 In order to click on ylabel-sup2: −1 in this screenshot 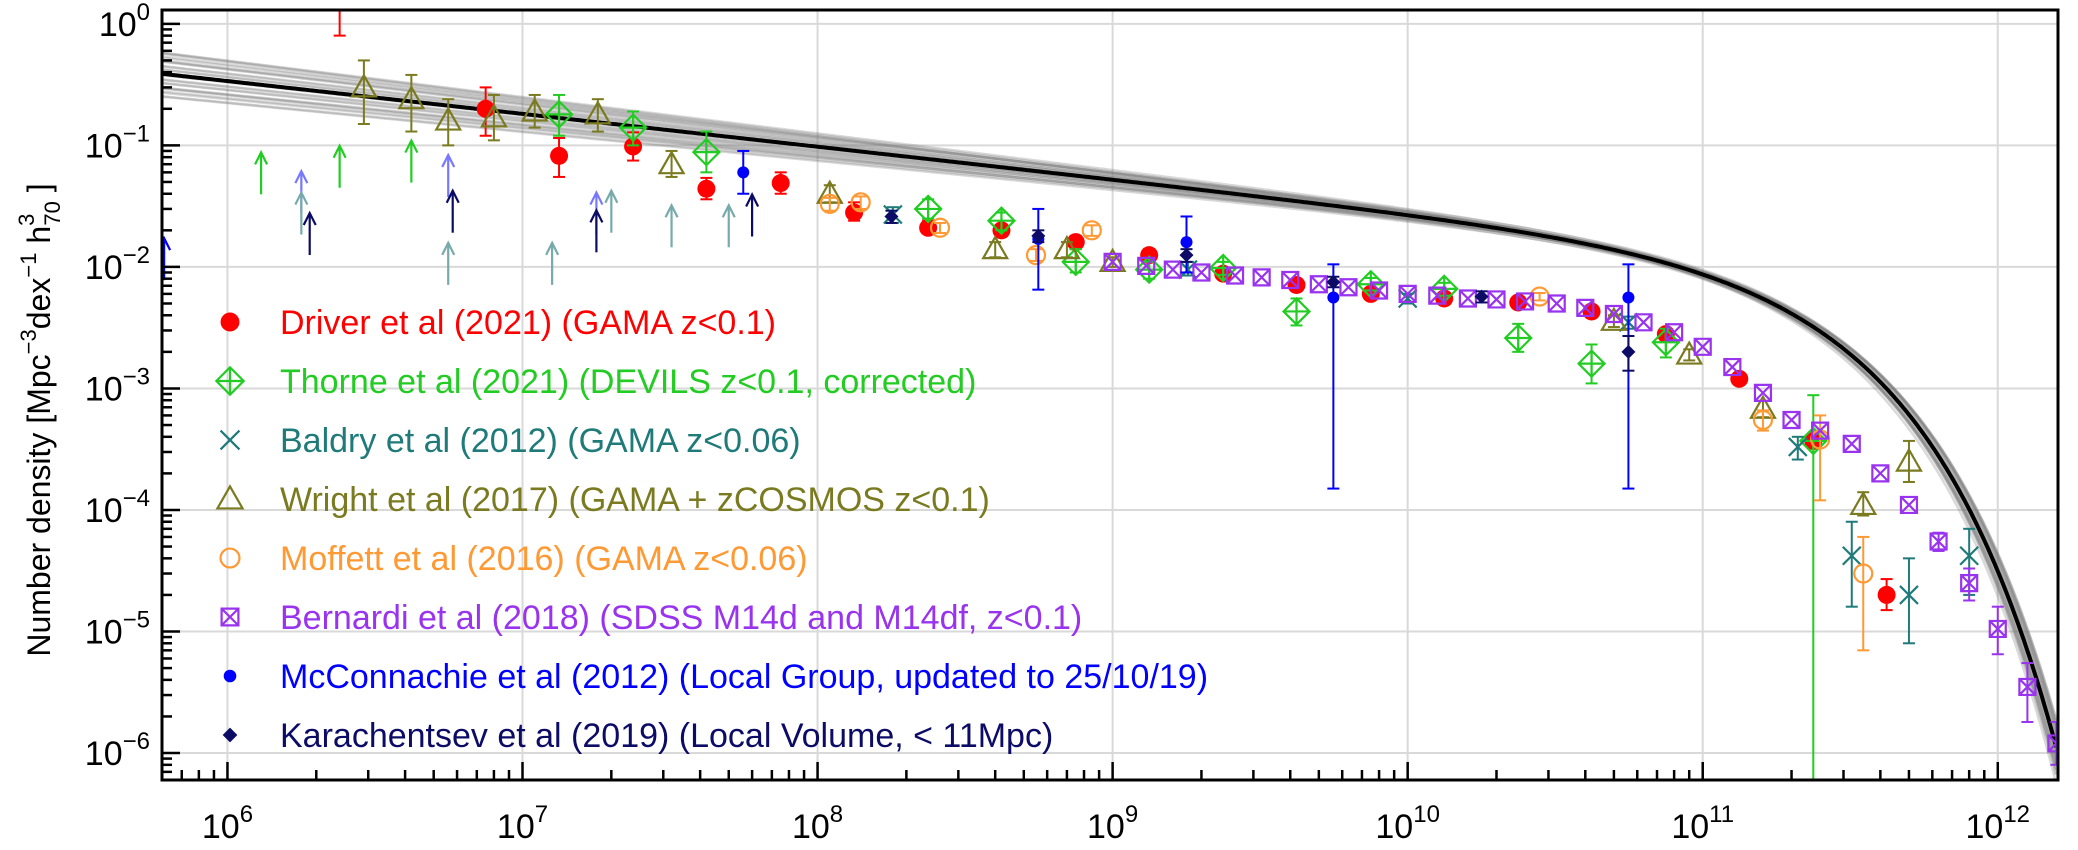, I will do `click(28, 265)`.